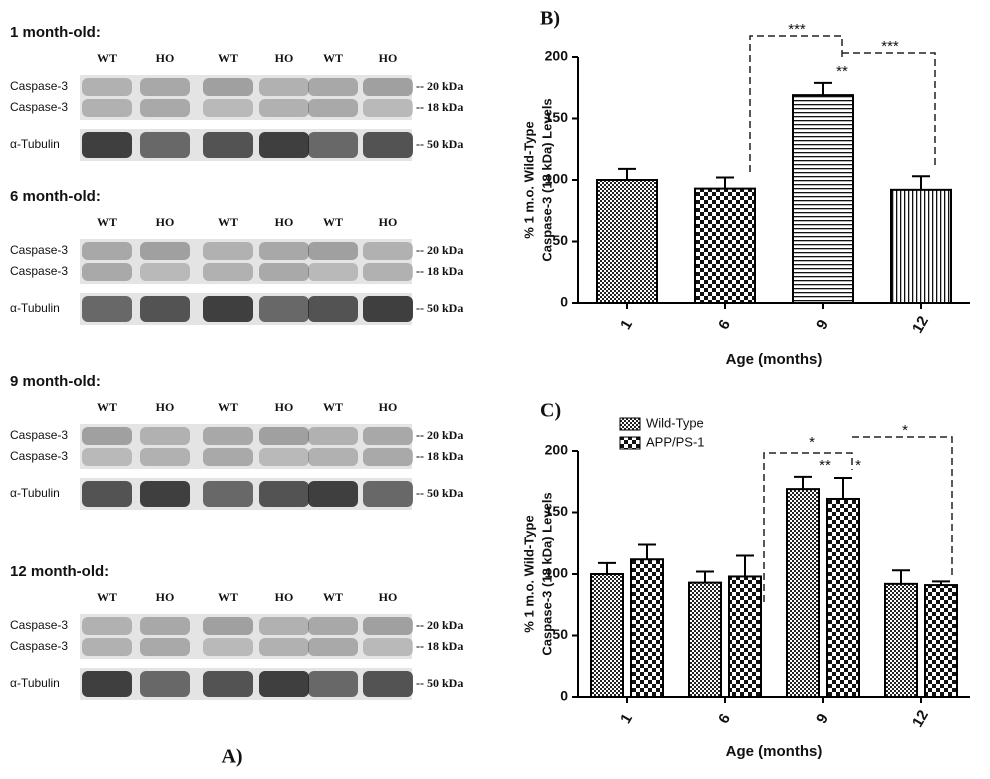 The width and height of the screenshot is (990, 779). What do you see at coordinates (439, 625) in the screenshot?
I see `size-label: -- 20 kDa` at bounding box center [439, 625].